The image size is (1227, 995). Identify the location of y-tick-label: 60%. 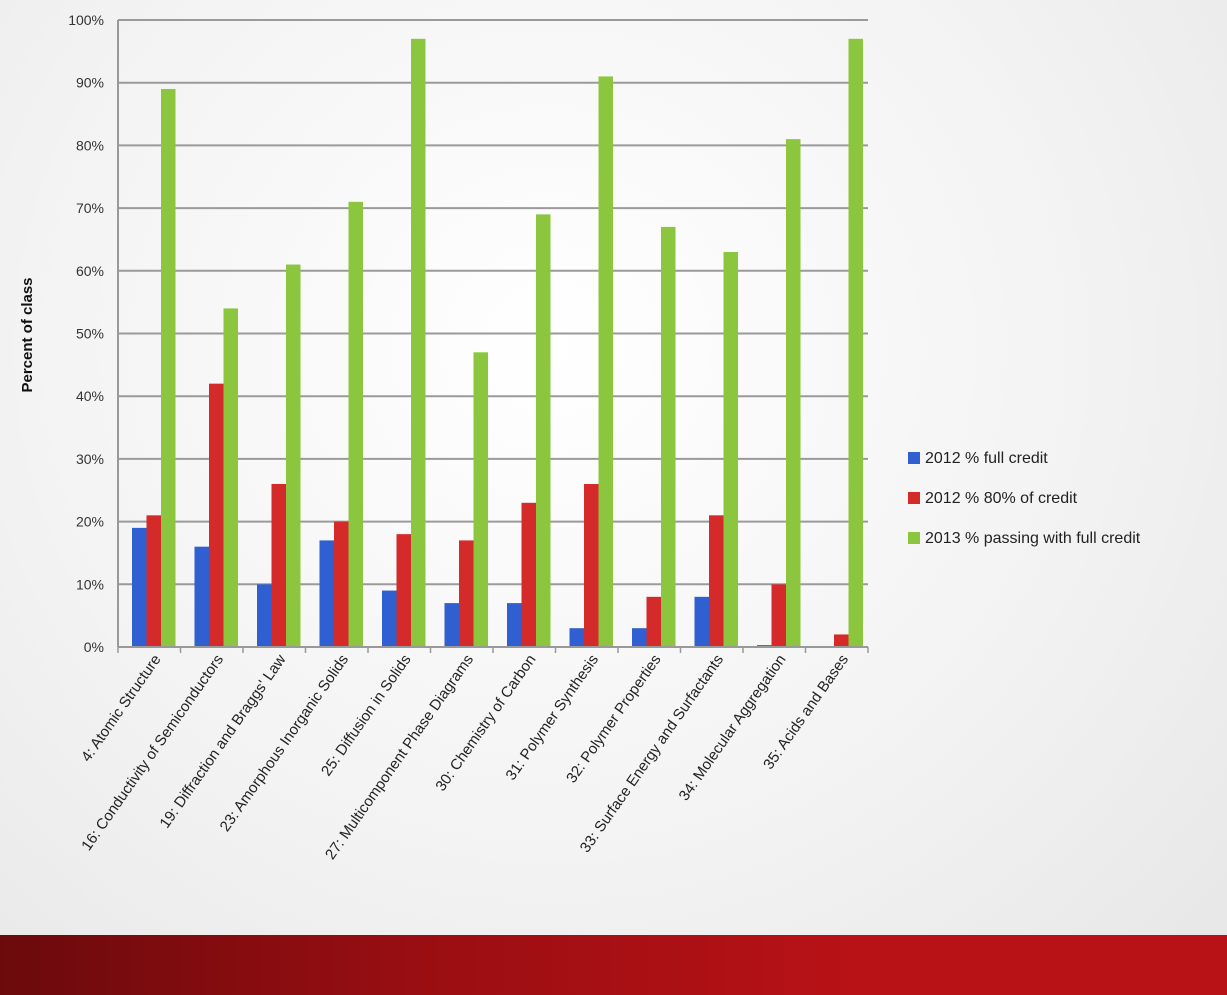
(90, 271).